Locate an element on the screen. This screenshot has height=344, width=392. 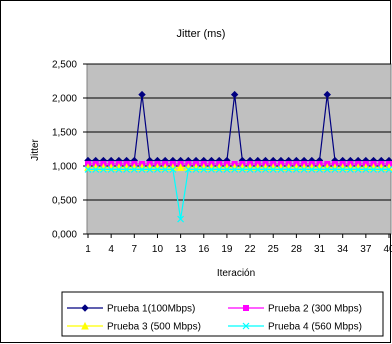
chart-title: Jitter (ms) is located at coordinates (201, 34).